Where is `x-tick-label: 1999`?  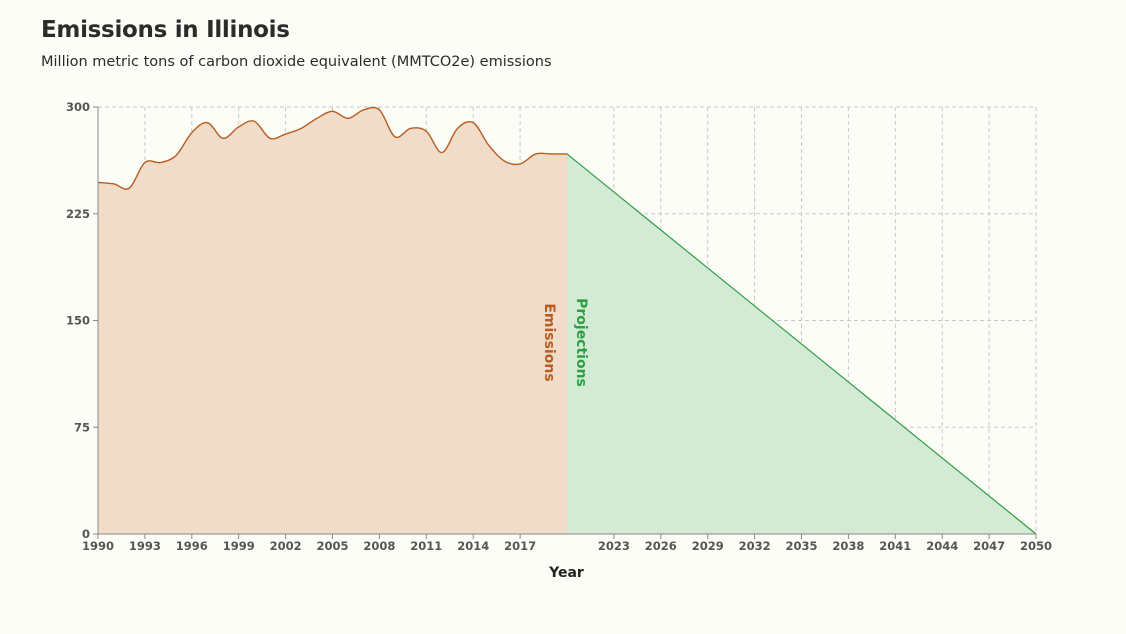 x-tick-label: 1999 is located at coordinates (239, 546).